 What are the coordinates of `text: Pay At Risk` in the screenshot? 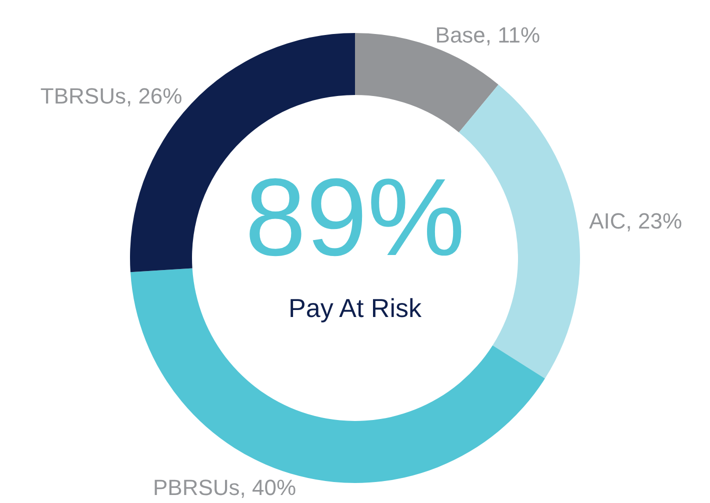 It's located at (355, 308).